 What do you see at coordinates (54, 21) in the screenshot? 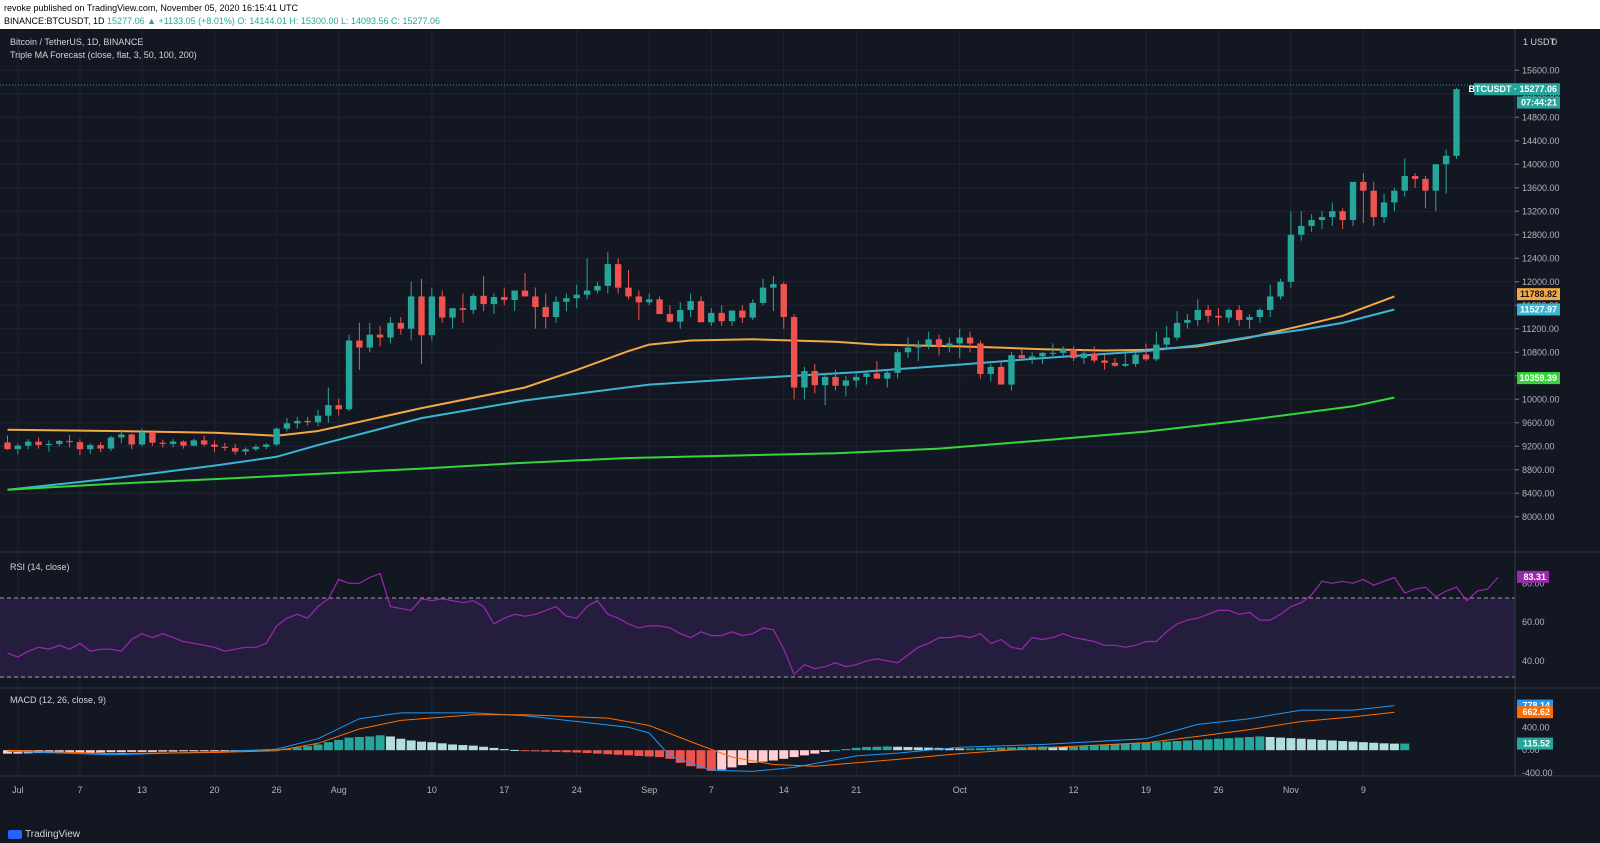
I see `symbol-interval: BINANCE:BTCUSDT, 1D` at bounding box center [54, 21].